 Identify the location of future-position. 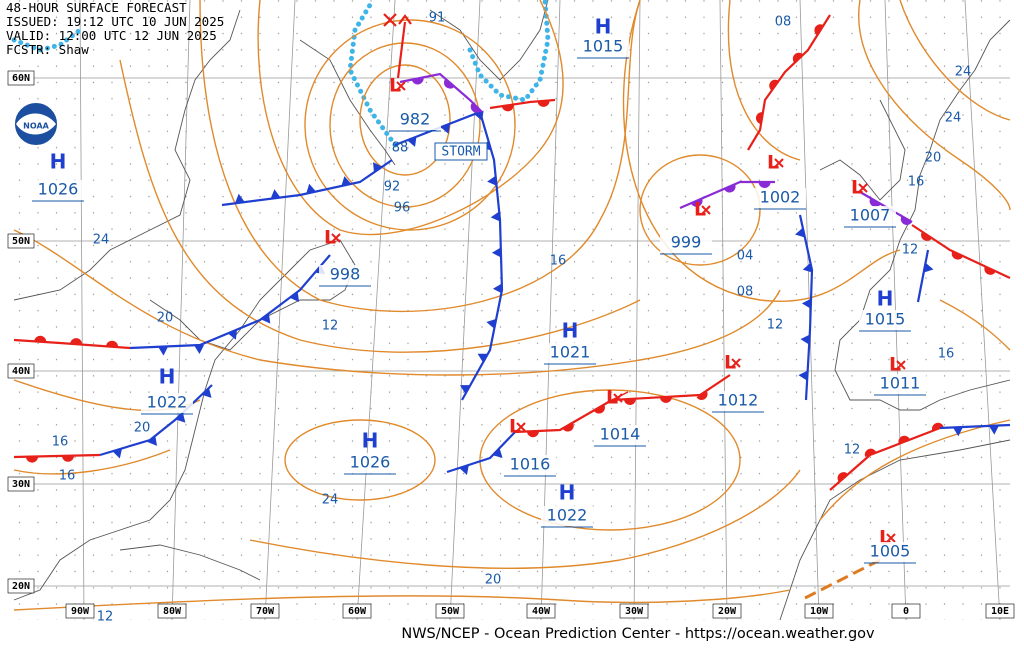
(390, 20).